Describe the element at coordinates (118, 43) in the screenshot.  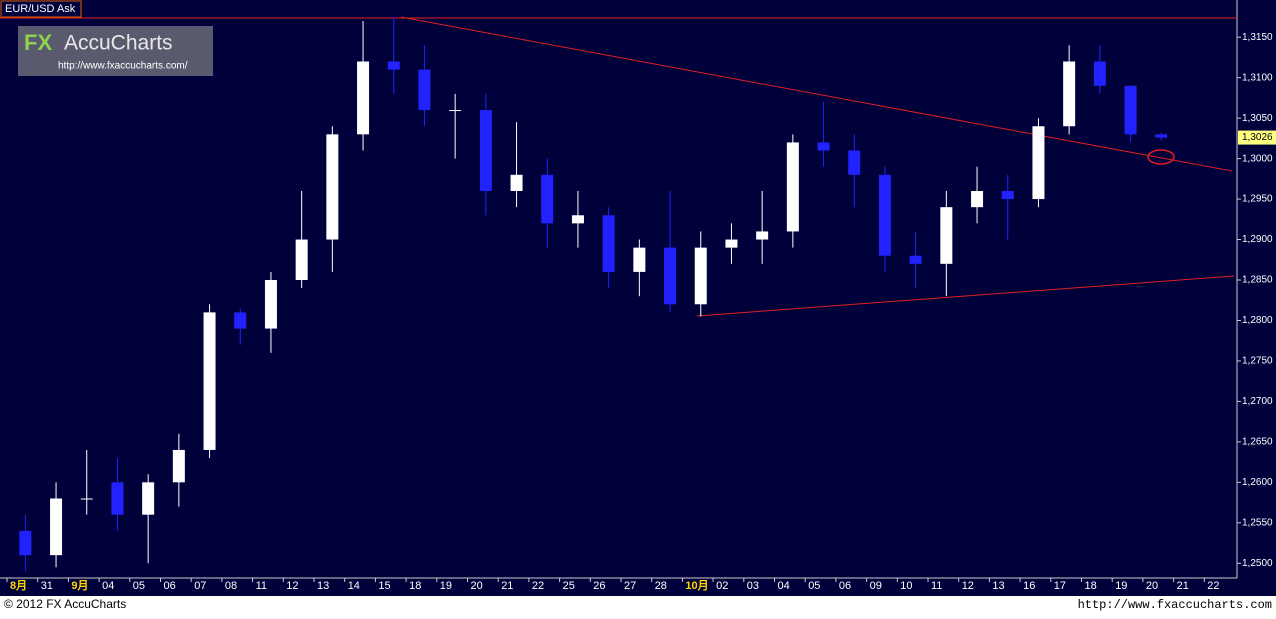
I see `logo-brand: AccuCharts` at that location.